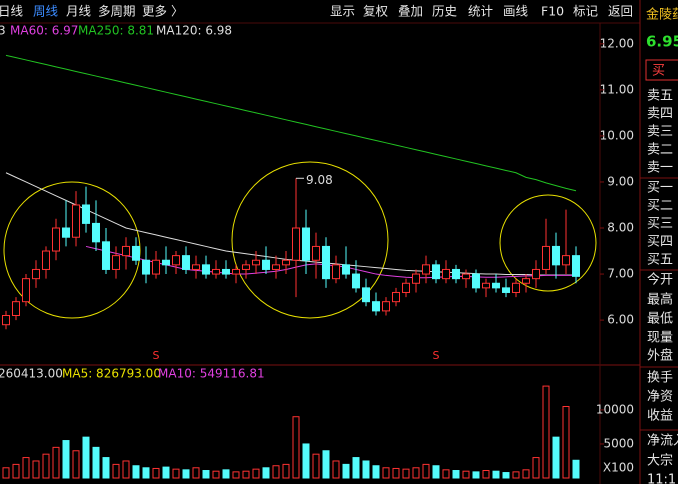 The width and height of the screenshot is (678, 484). Describe the element at coordinates (662, 15) in the screenshot. I see `stock-name: 金陵药业` at that location.